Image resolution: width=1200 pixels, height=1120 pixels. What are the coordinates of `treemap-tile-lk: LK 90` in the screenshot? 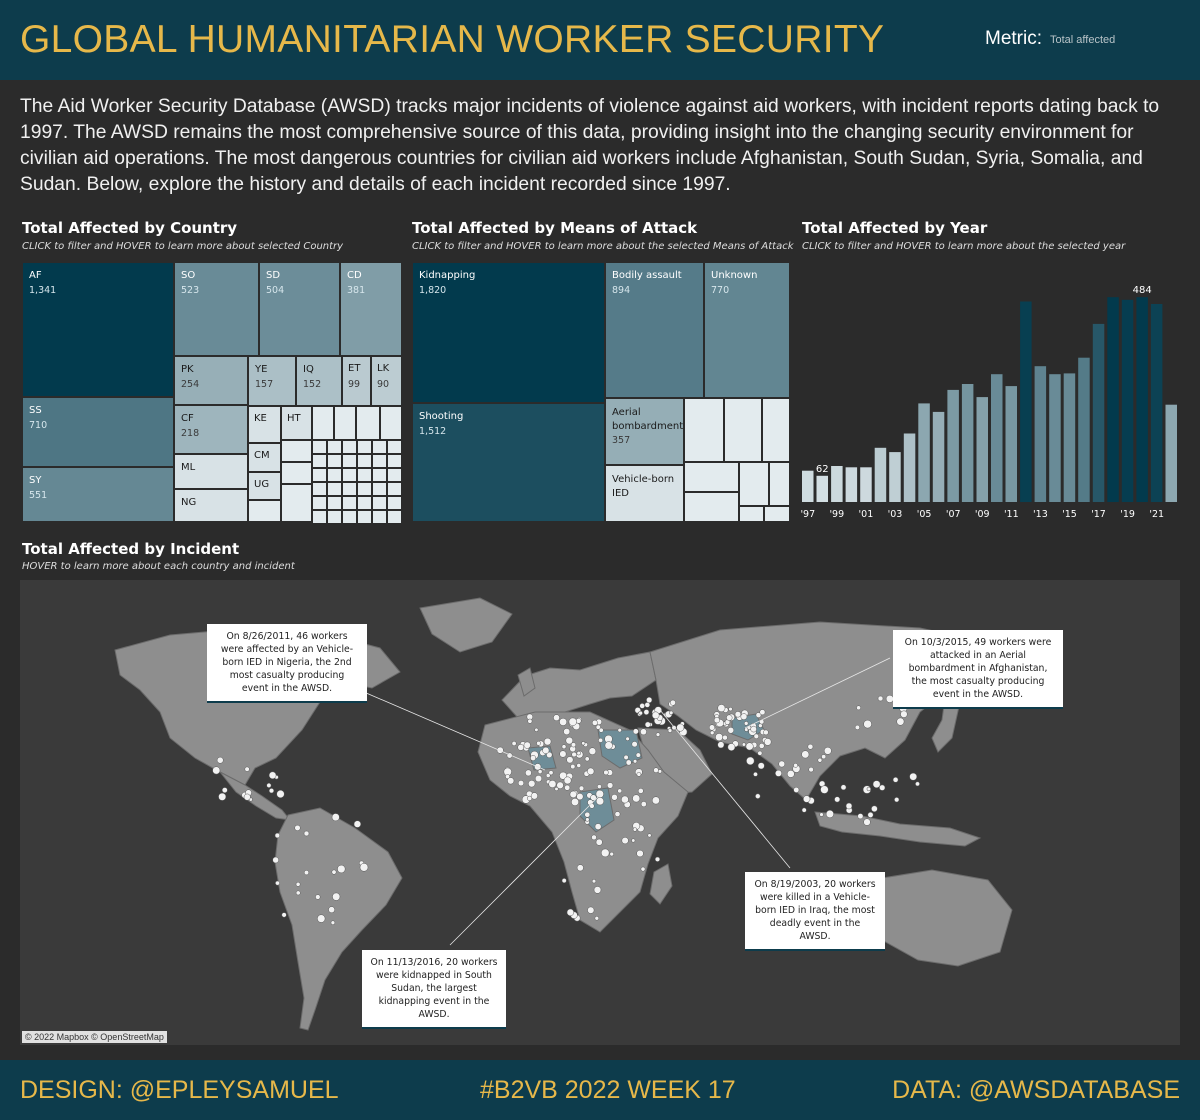 It's located at (386, 381).